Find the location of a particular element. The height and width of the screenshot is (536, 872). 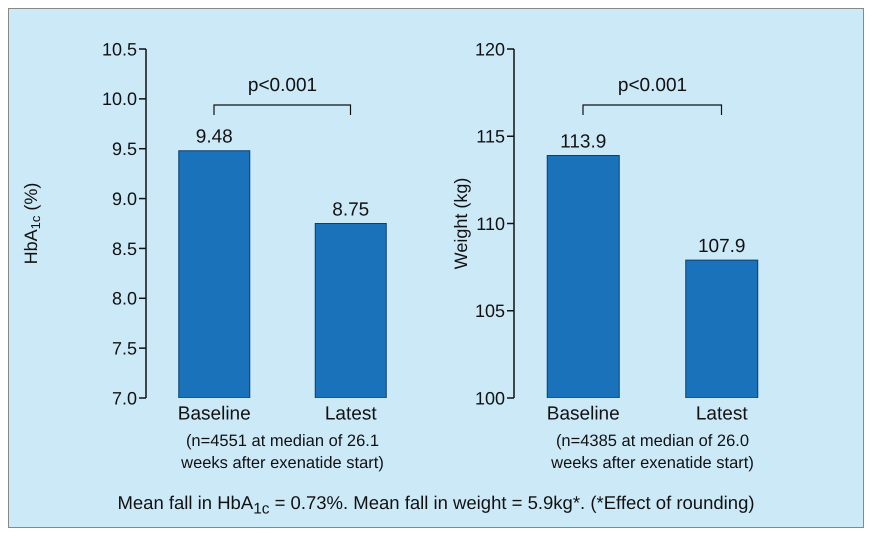

y-tick-label: 105 is located at coordinates (489, 311).